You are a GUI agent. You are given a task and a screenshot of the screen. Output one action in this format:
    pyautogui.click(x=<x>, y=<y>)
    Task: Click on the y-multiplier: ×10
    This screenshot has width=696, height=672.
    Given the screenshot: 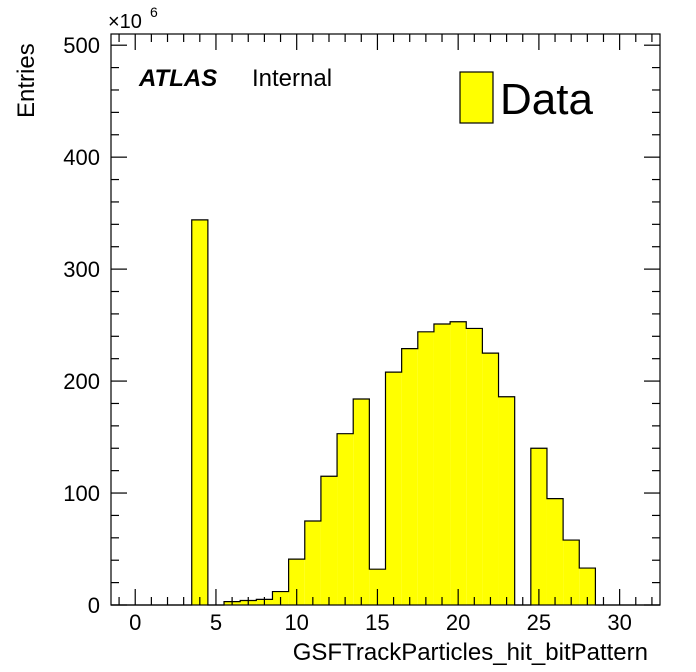 What is the action you would take?
    pyautogui.click(x=125, y=22)
    